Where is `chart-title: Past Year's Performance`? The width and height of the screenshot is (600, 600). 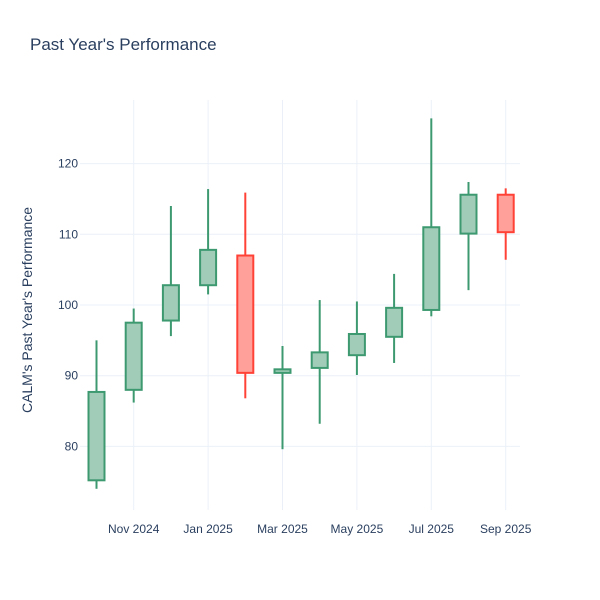
chart-title: Past Year's Performance is located at coordinates (123, 44).